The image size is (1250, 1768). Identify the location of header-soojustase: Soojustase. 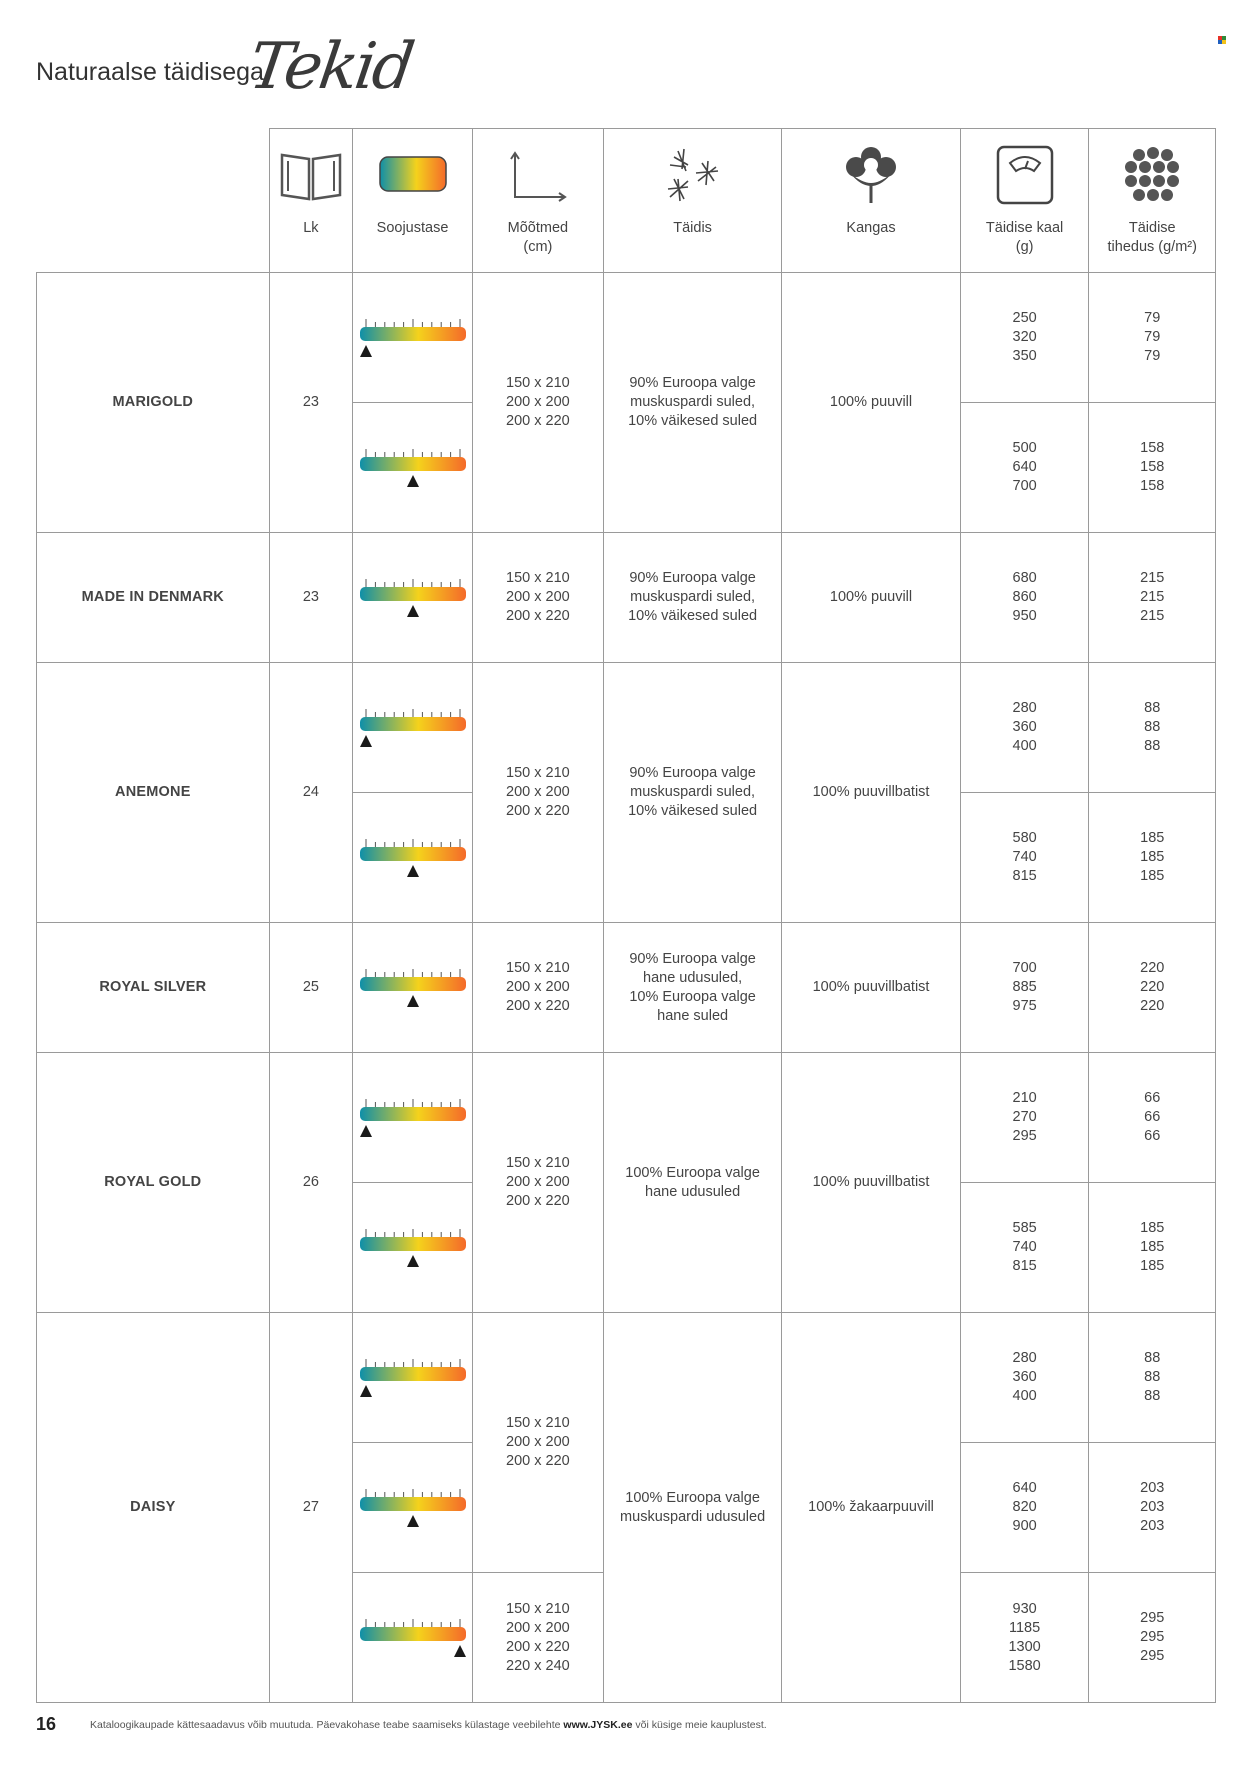
(412, 200).